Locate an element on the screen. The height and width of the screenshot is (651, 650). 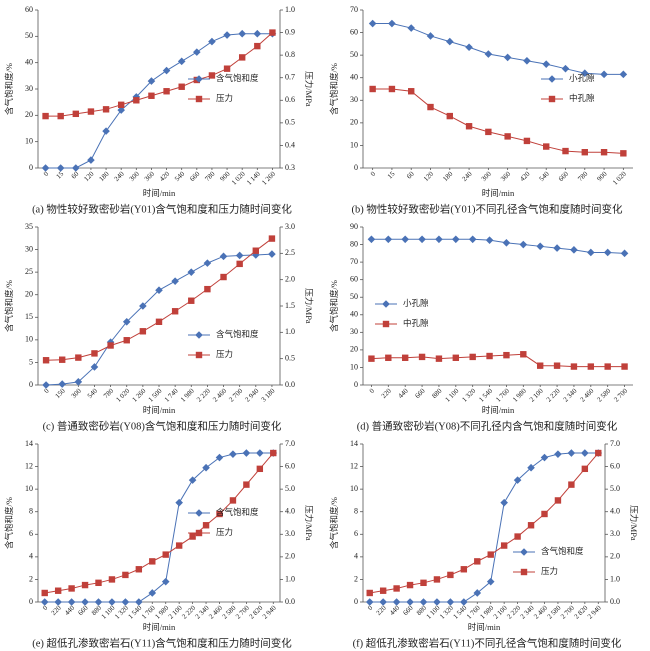
x-tick-label: 1 020 is located at coordinates (619, 178).